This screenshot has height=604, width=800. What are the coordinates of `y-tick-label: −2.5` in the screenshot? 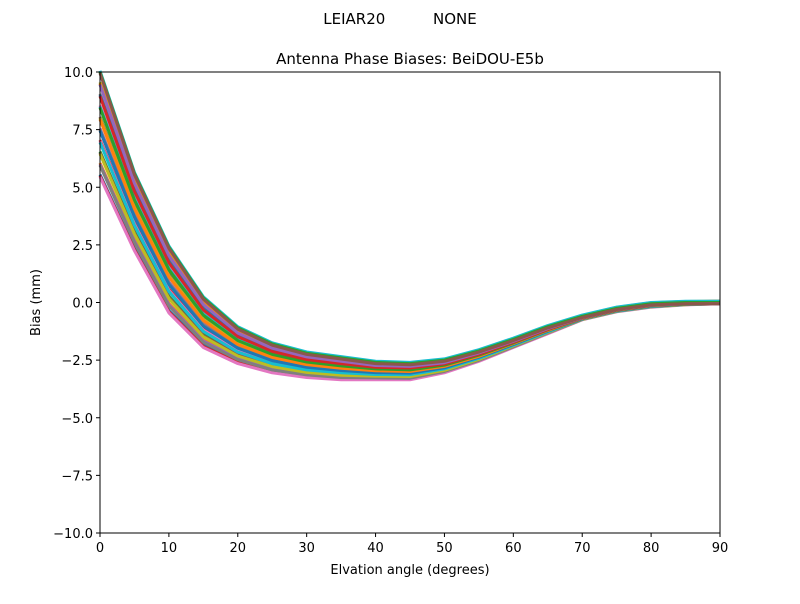 It's located at (77, 361).